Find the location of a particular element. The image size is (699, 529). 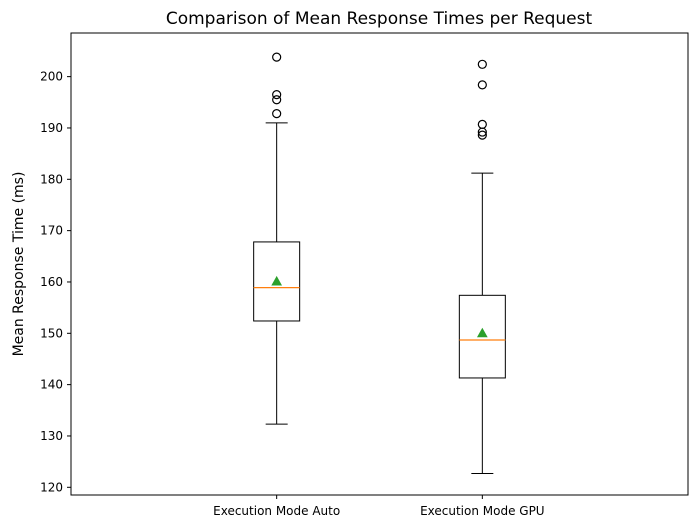

y-tick-label: 160 is located at coordinates (51, 282).